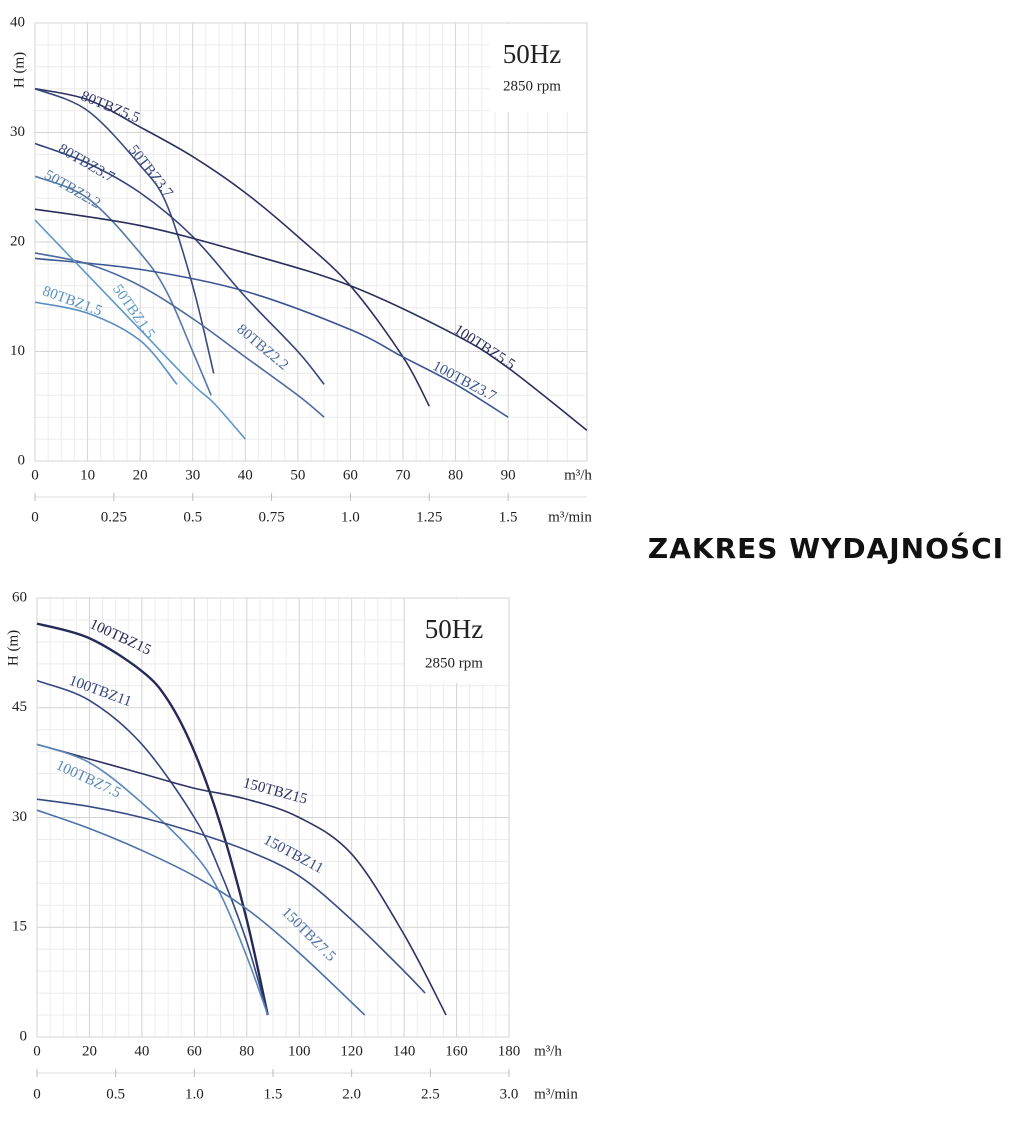 The image size is (1023, 1124). What do you see at coordinates (508, 475) in the screenshot?
I see `x-tick-label: 90` at bounding box center [508, 475].